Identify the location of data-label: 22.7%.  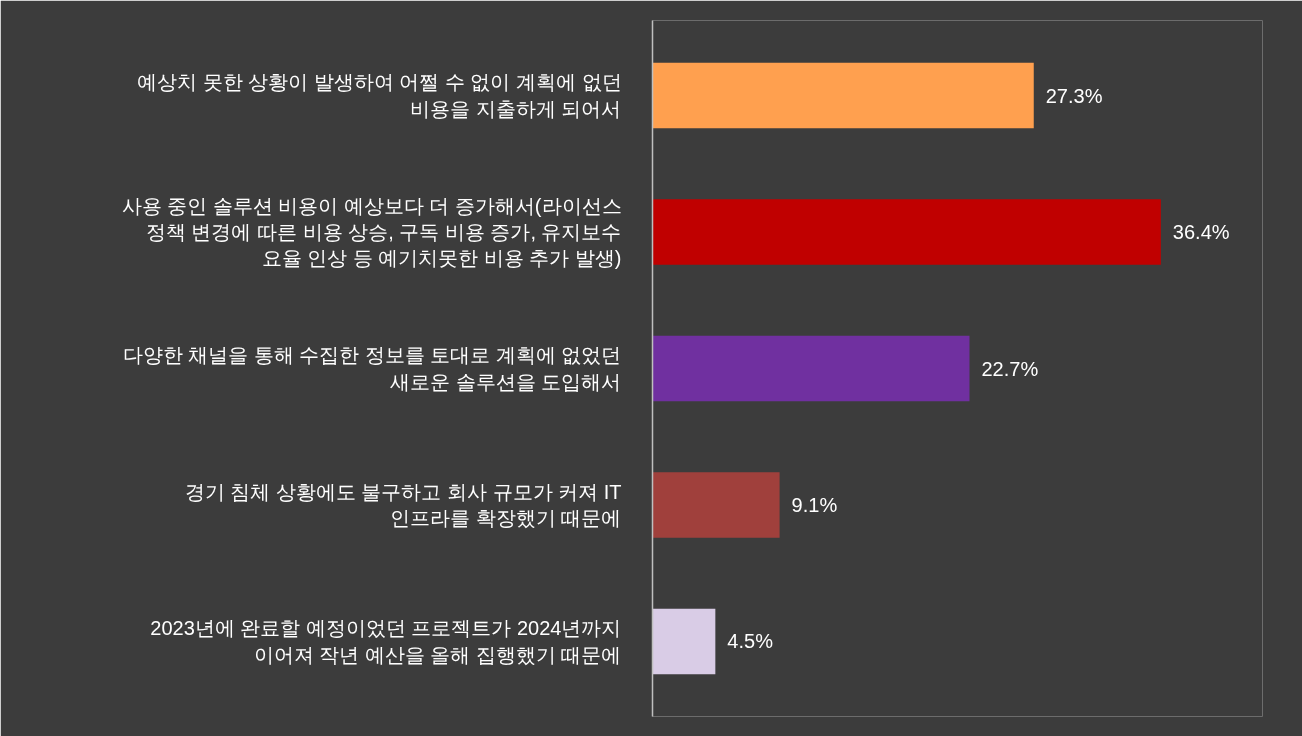
(1010, 368).